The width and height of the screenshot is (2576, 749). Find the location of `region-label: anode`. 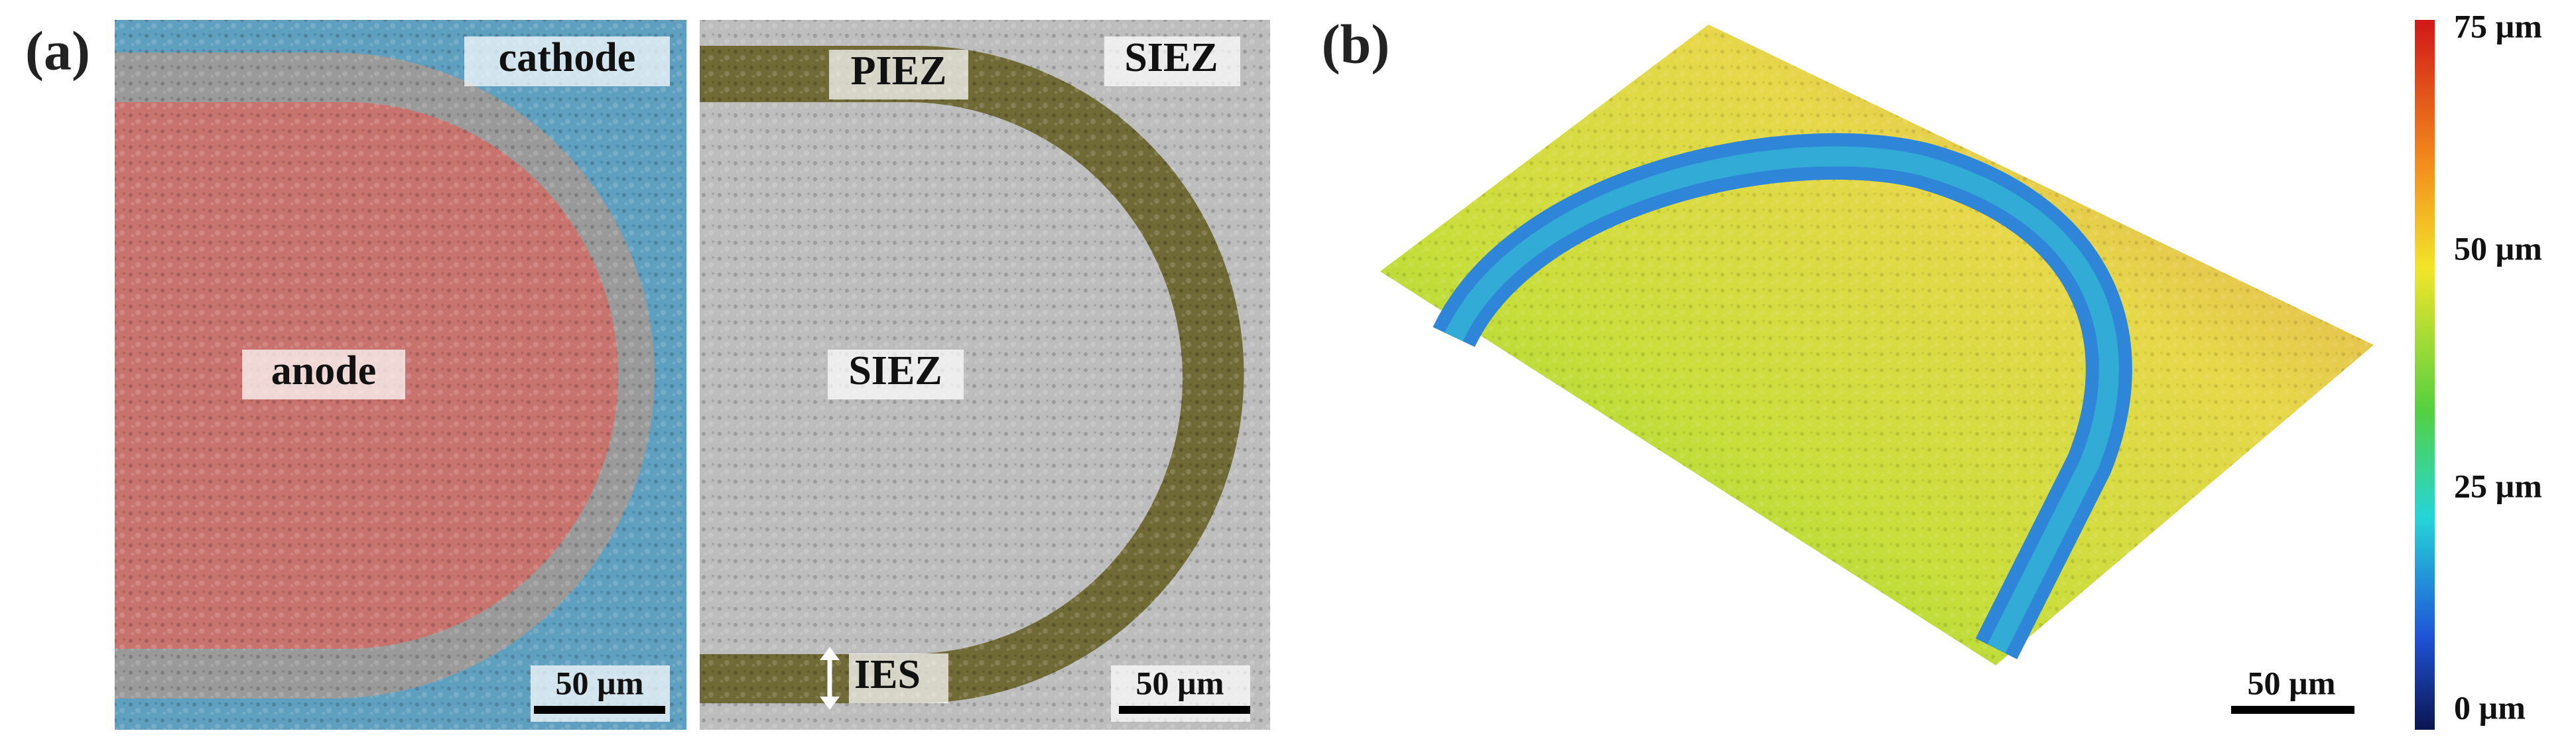

region-label: anode is located at coordinates (324, 370).